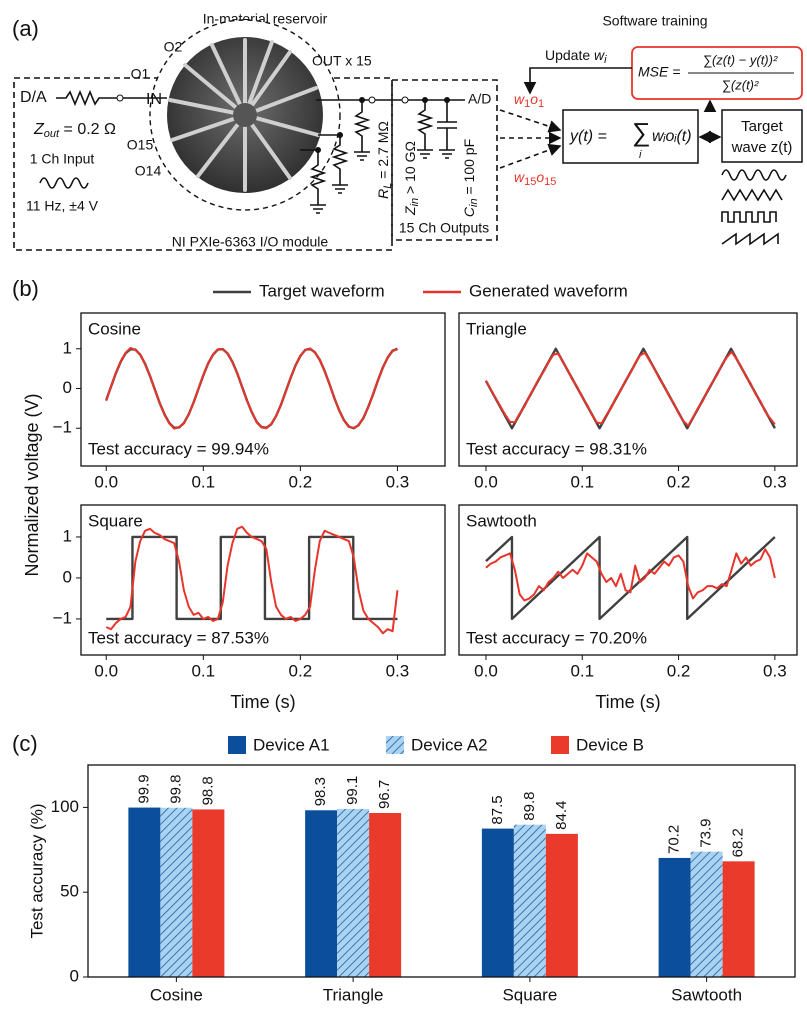  Describe the element at coordinates (203, 670) in the screenshot. I see `x-tick-label: 0.1` at that location.